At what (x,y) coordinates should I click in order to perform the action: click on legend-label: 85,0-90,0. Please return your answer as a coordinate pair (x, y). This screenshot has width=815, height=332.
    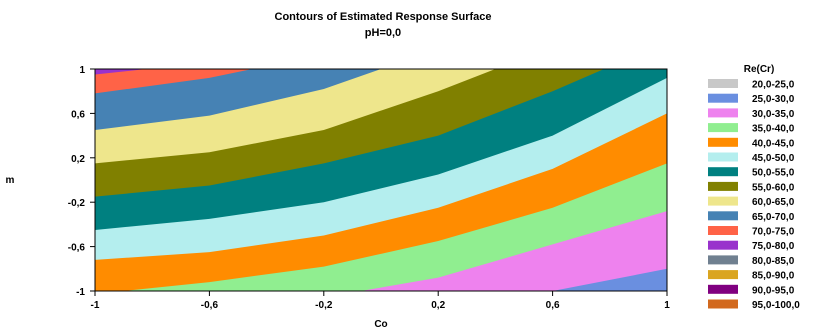
    Looking at the image, I should click on (773, 276).